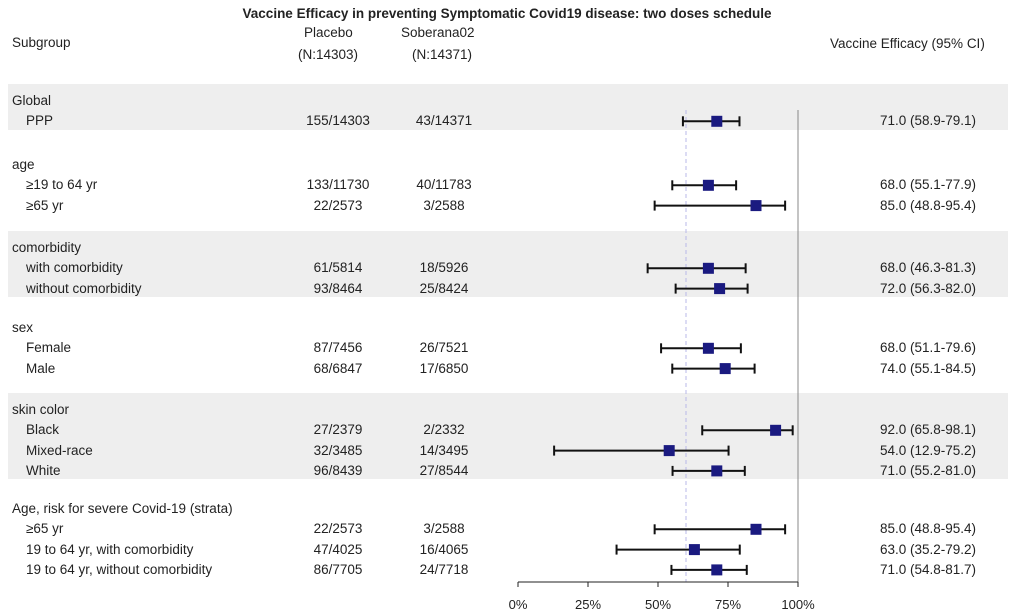 Image resolution: width=1014 pixels, height=616 pixels. I want to click on placebo-cases: 47/4025, so click(338, 549).